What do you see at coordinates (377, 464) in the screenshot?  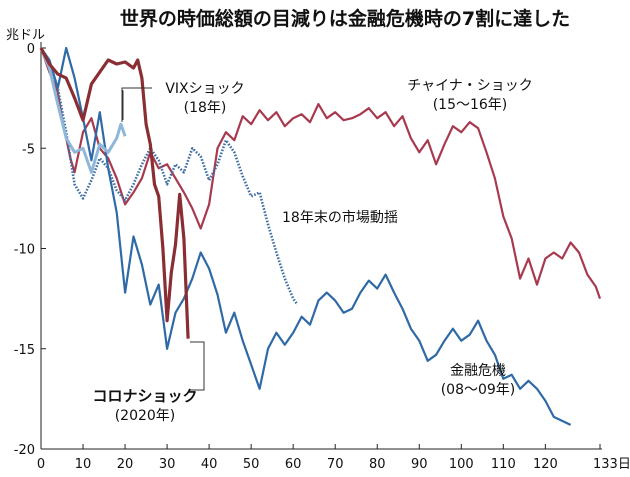 I see `x-tick-label: 80` at bounding box center [377, 464].